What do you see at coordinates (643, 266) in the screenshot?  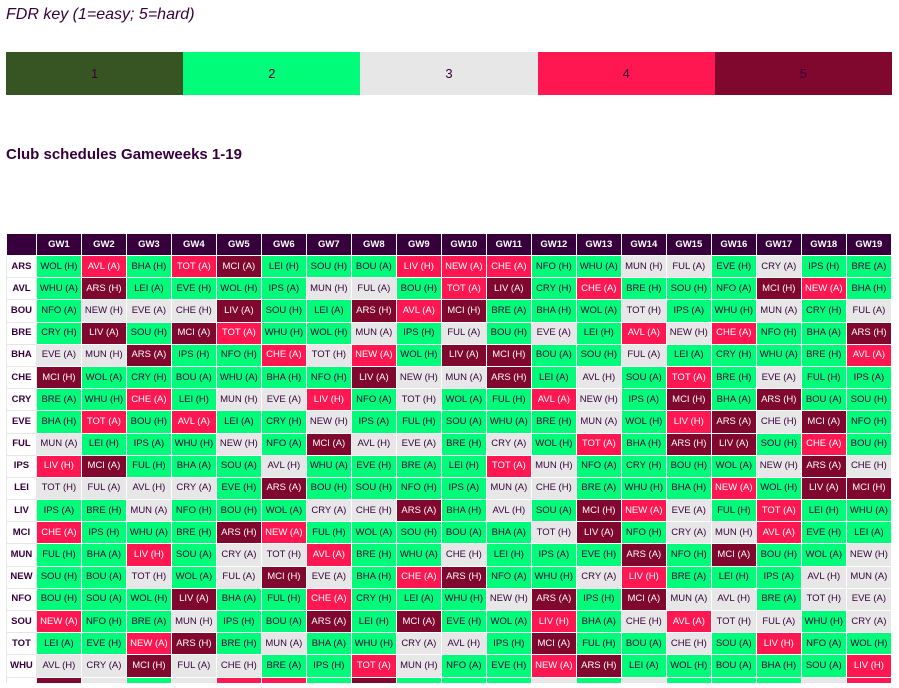 I see `fixture-cell: MUN (H)` at bounding box center [643, 266].